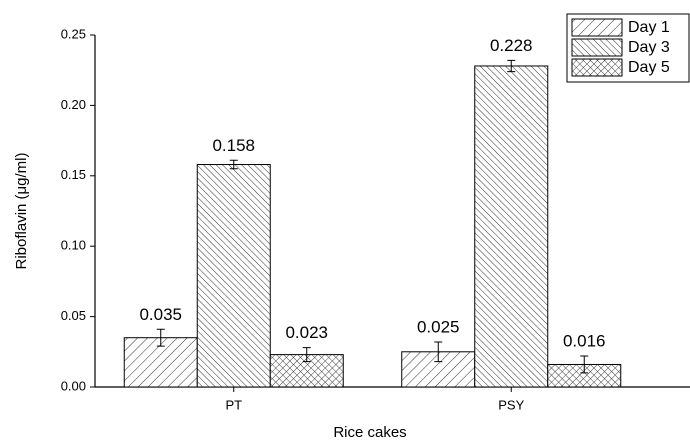 The width and height of the screenshot is (690, 443). Describe the element at coordinates (73, 315) in the screenshot. I see `y-tick-label: 0.05` at that location.